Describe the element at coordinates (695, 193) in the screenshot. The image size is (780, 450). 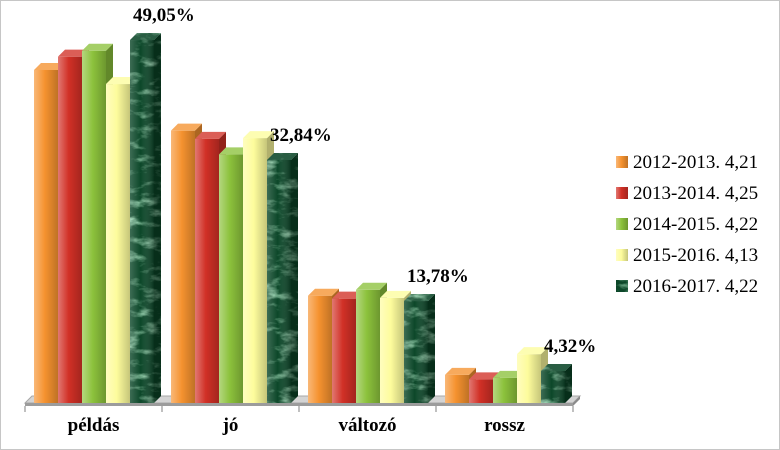
I see `legend-label: 2013-2014. 4,25` at that location.